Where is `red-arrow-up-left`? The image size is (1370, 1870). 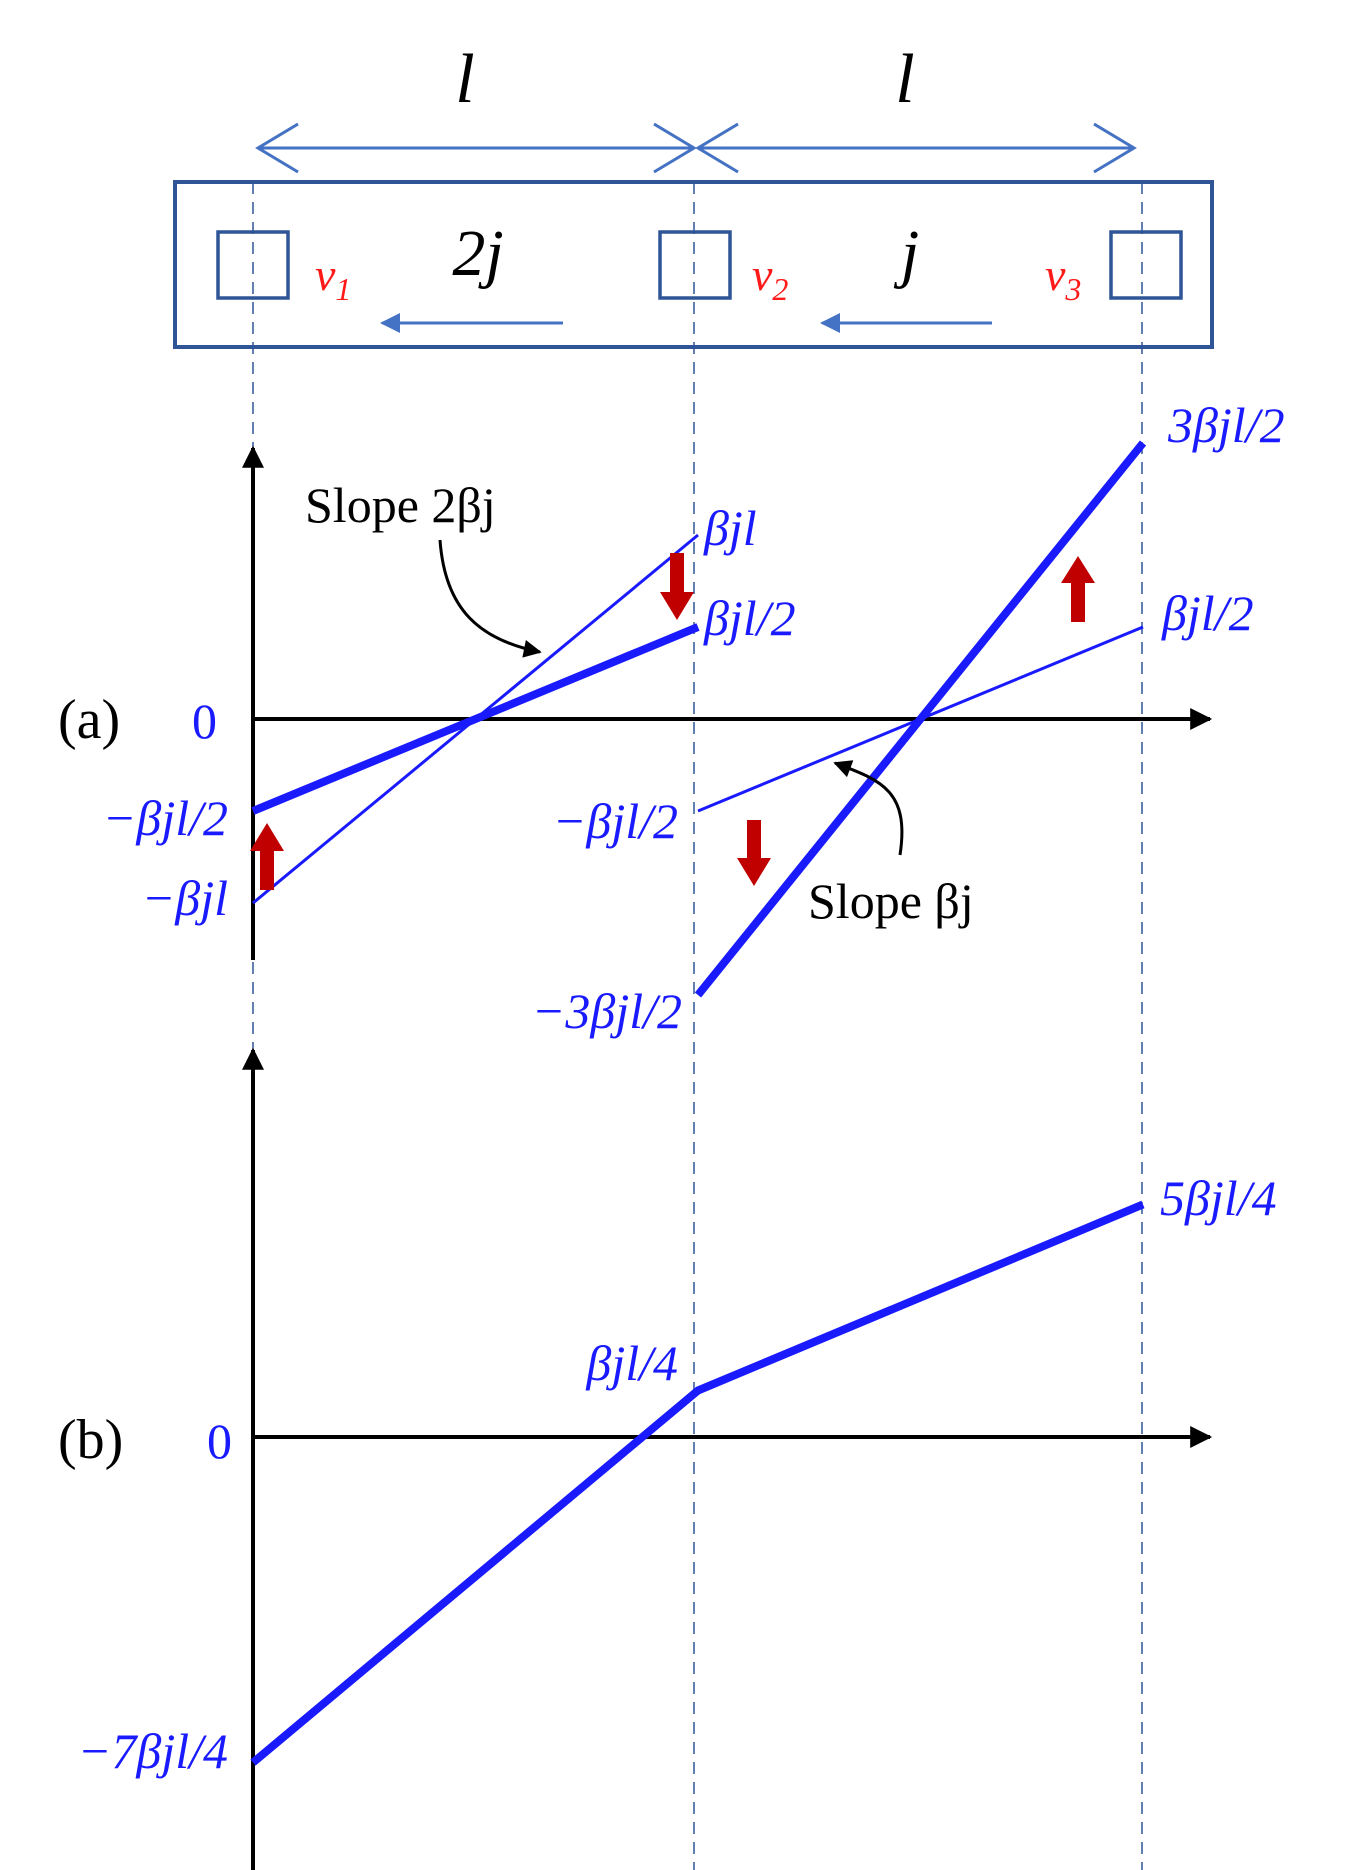
red-arrow-up-left is located at coordinates (267, 856).